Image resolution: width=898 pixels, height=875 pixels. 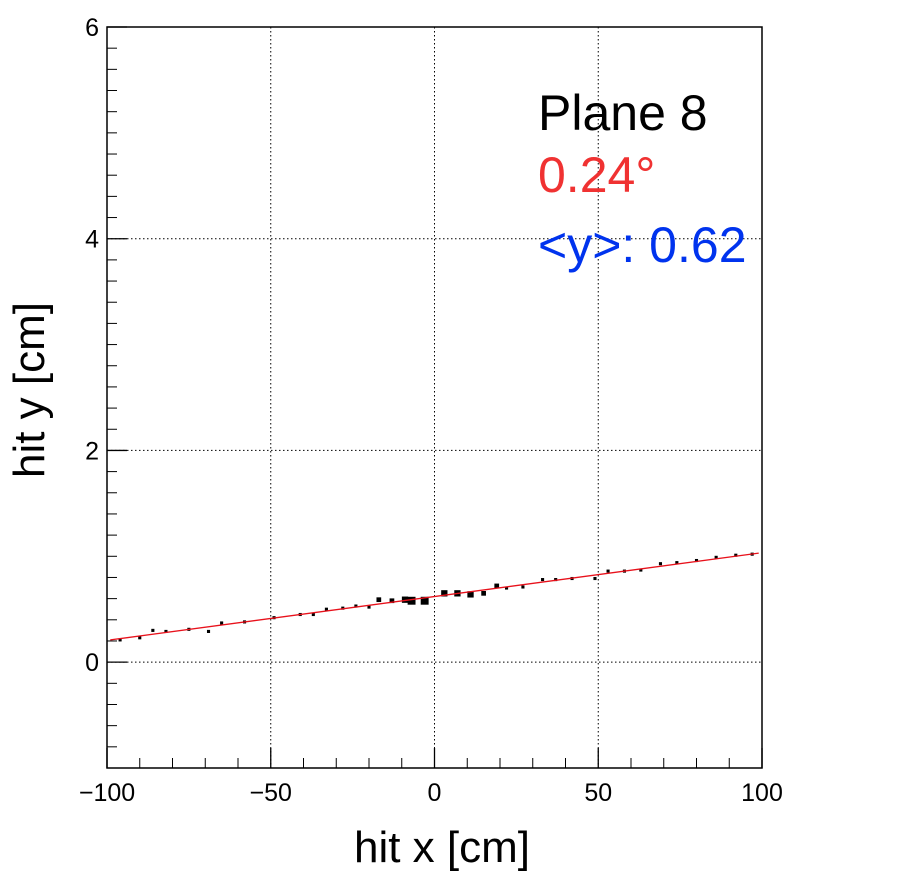 What do you see at coordinates (435, 793) in the screenshot?
I see `x-tick-label: 0` at bounding box center [435, 793].